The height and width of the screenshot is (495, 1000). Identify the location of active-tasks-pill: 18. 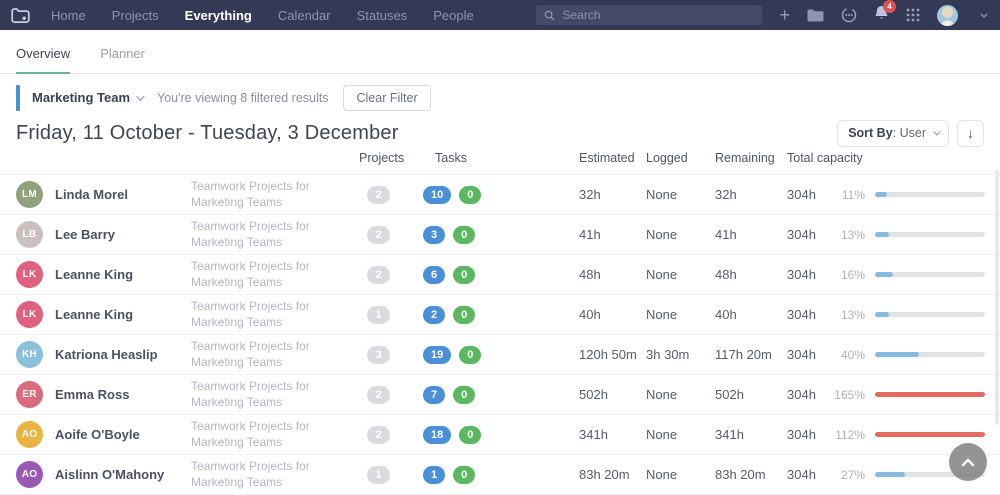
(437, 434).